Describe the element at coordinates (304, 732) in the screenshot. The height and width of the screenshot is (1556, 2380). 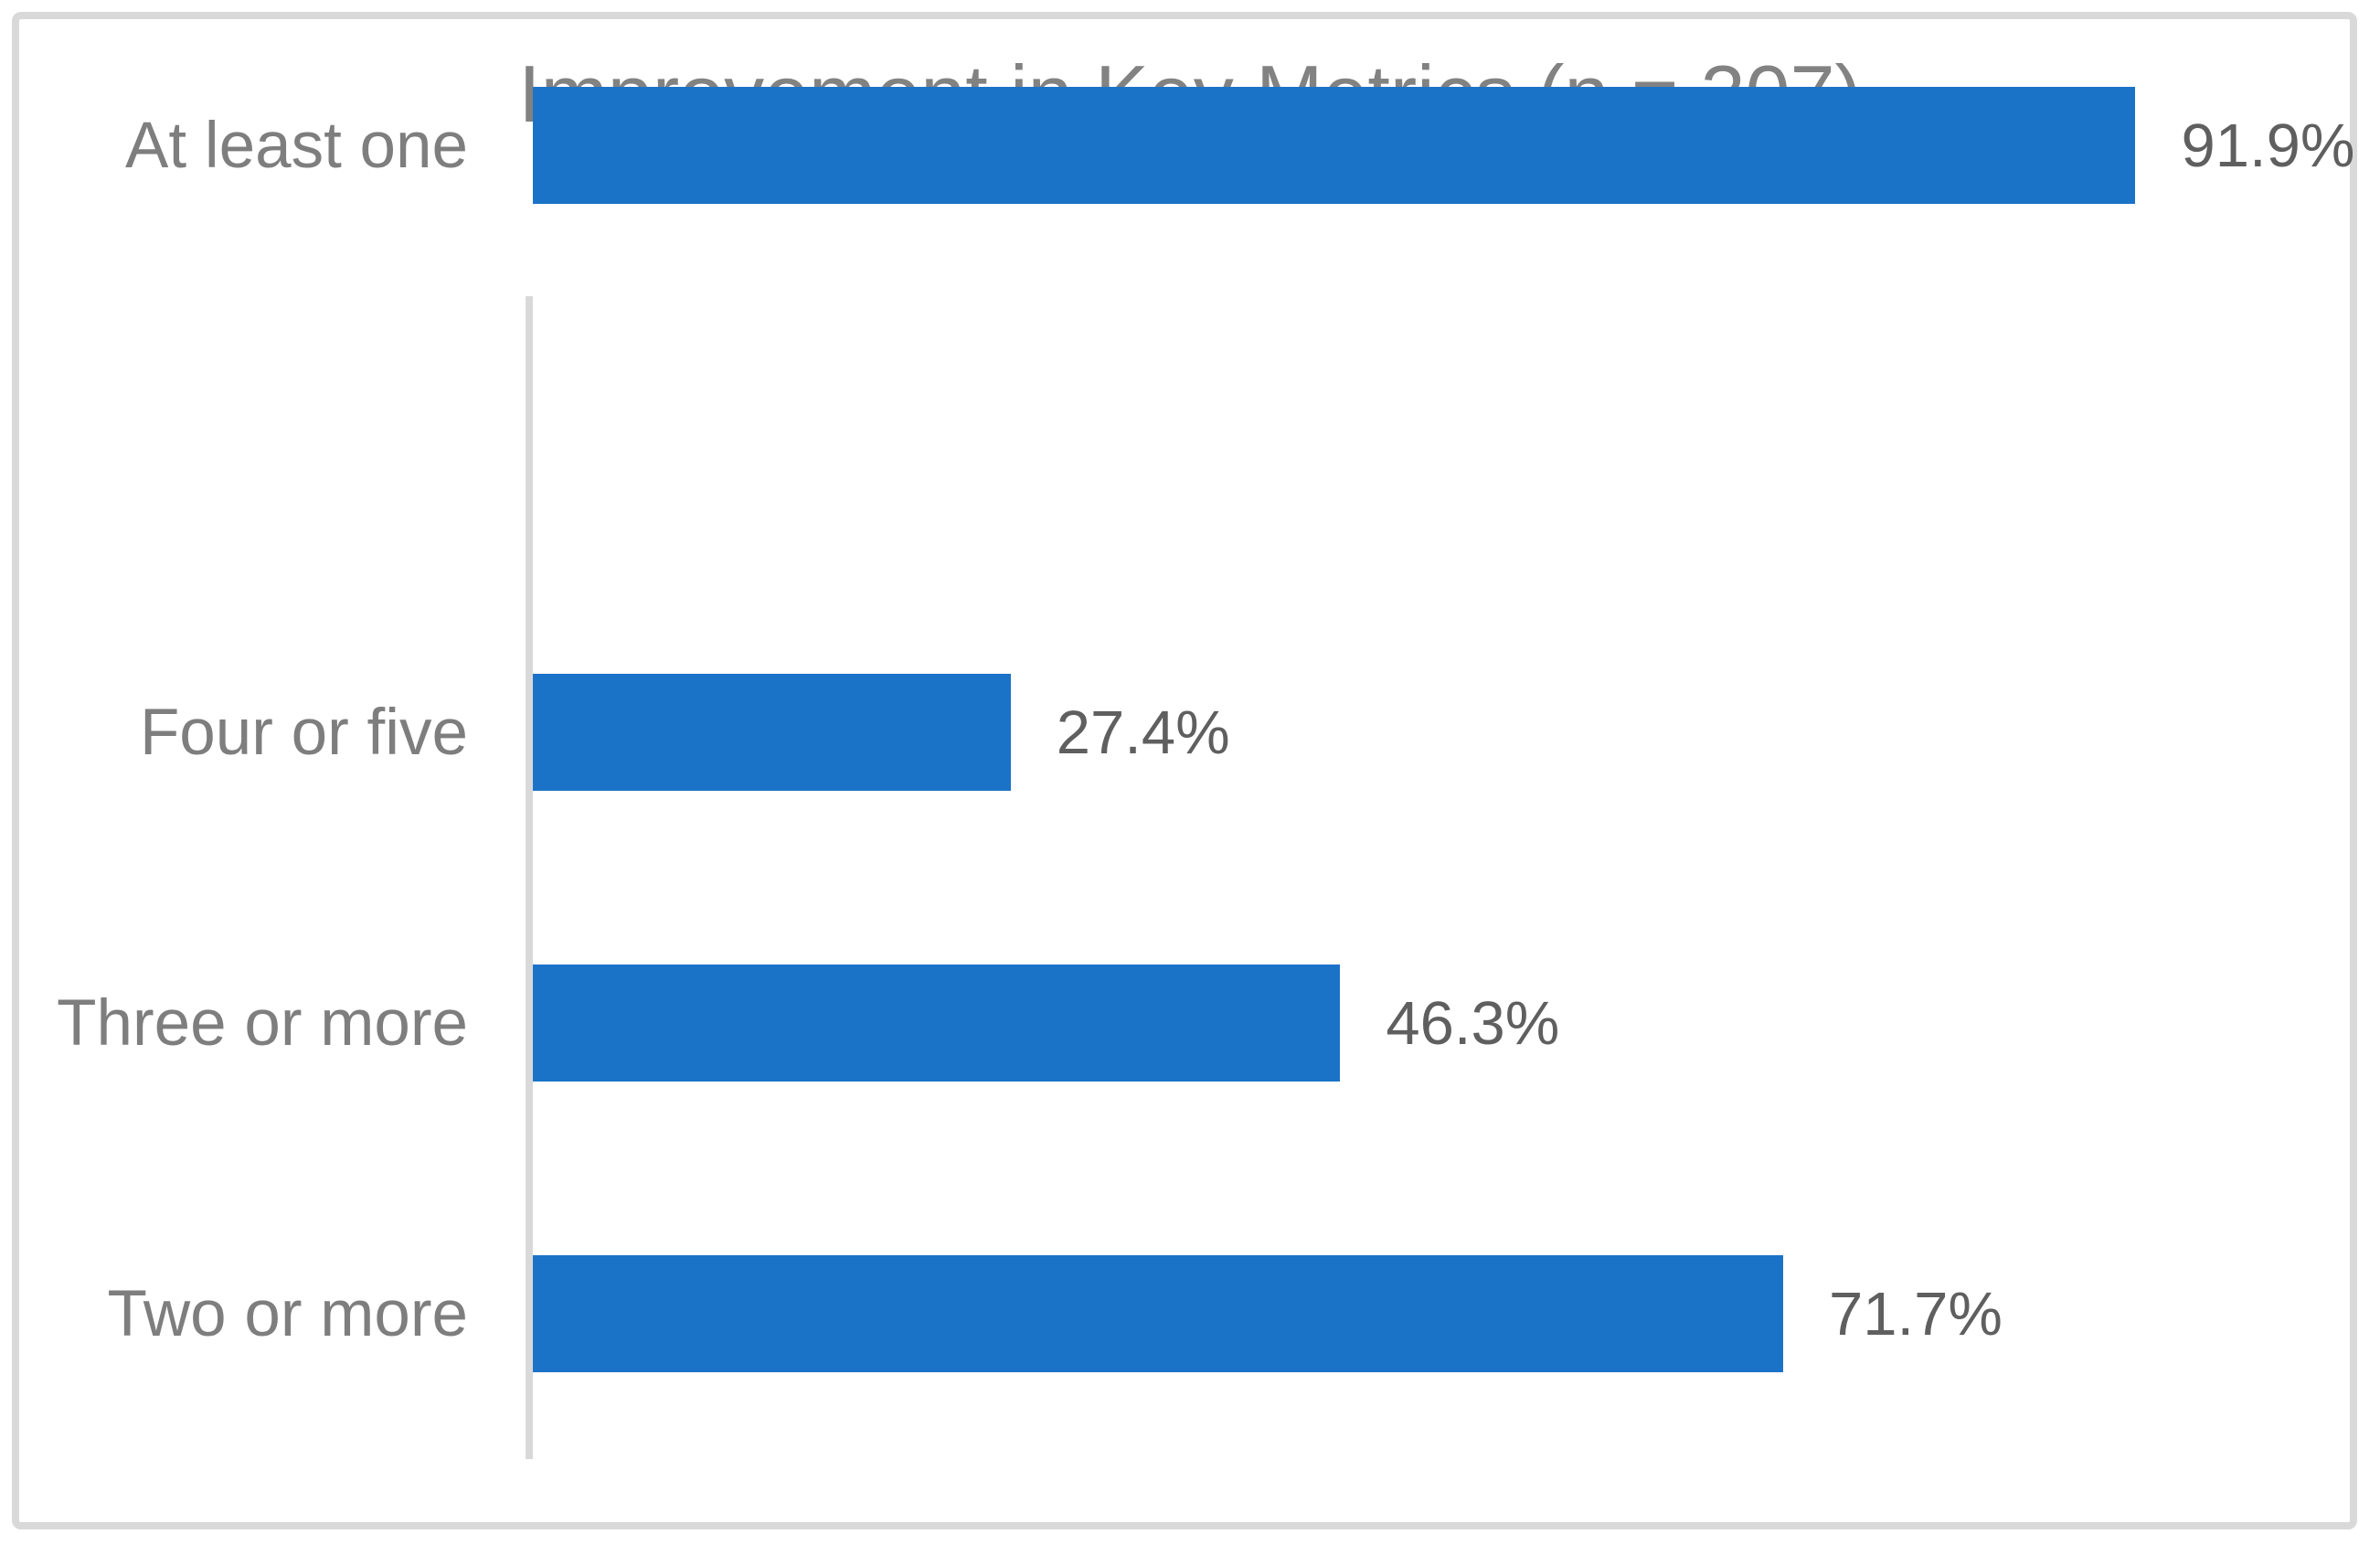
I see `category-label-four-or-five: Four or five` at that location.